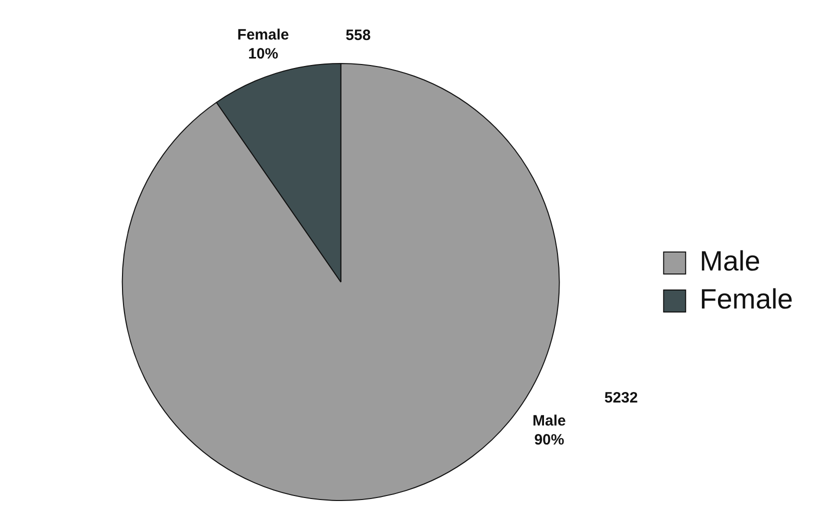 This screenshot has width=831, height=517. I want to click on data-label: 558, so click(358, 35).